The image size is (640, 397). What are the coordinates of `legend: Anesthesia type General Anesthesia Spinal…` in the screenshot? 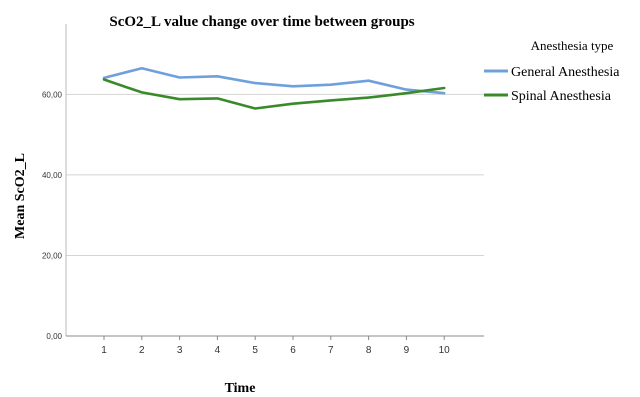 It's located at (552, 71).